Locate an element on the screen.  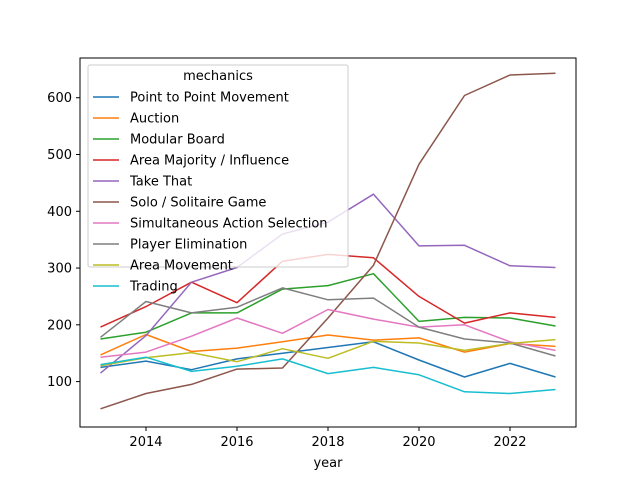
y-tick-label: 400 is located at coordinates (59, 212).